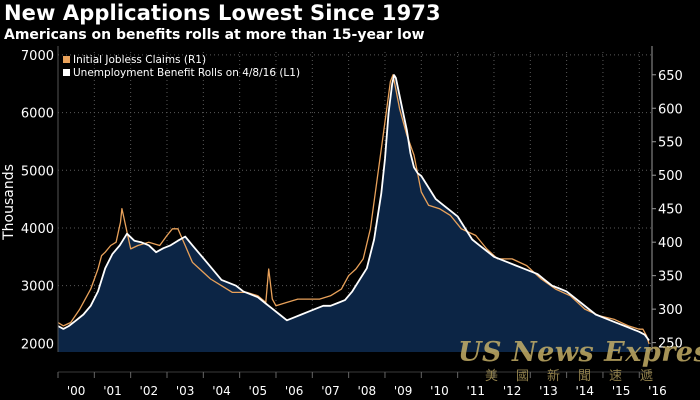 The height and width of the screenshot is (400, 700). What do you see at coordinates (548, 391) in the screenshot?
I see `x-tick-label: '13` at bounding box center [548, 391].